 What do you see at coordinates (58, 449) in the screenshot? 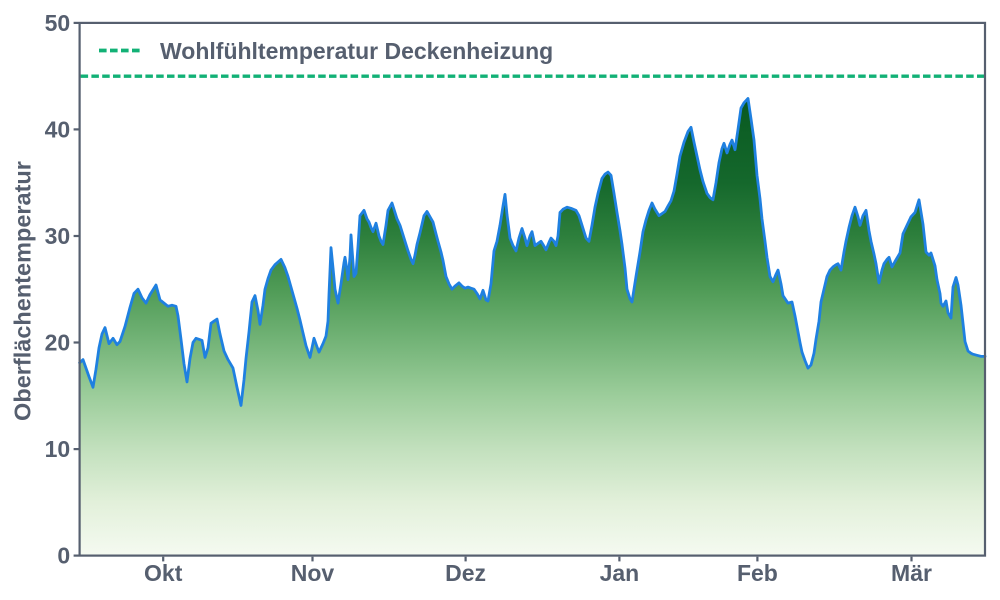
I see `svg-text: 10` at bounding box center [58, 449].